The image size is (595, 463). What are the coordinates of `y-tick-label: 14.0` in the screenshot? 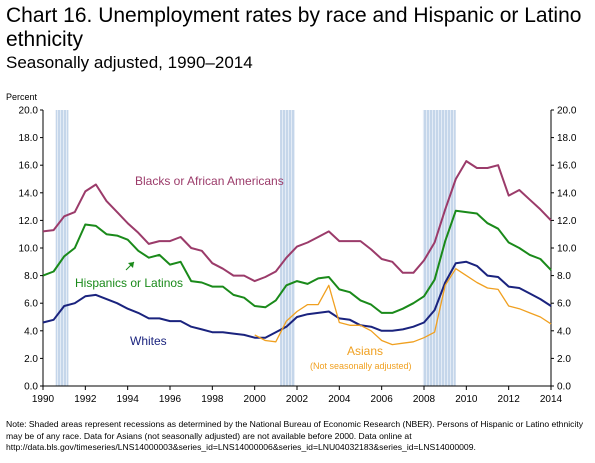 It's located at (29, 193).